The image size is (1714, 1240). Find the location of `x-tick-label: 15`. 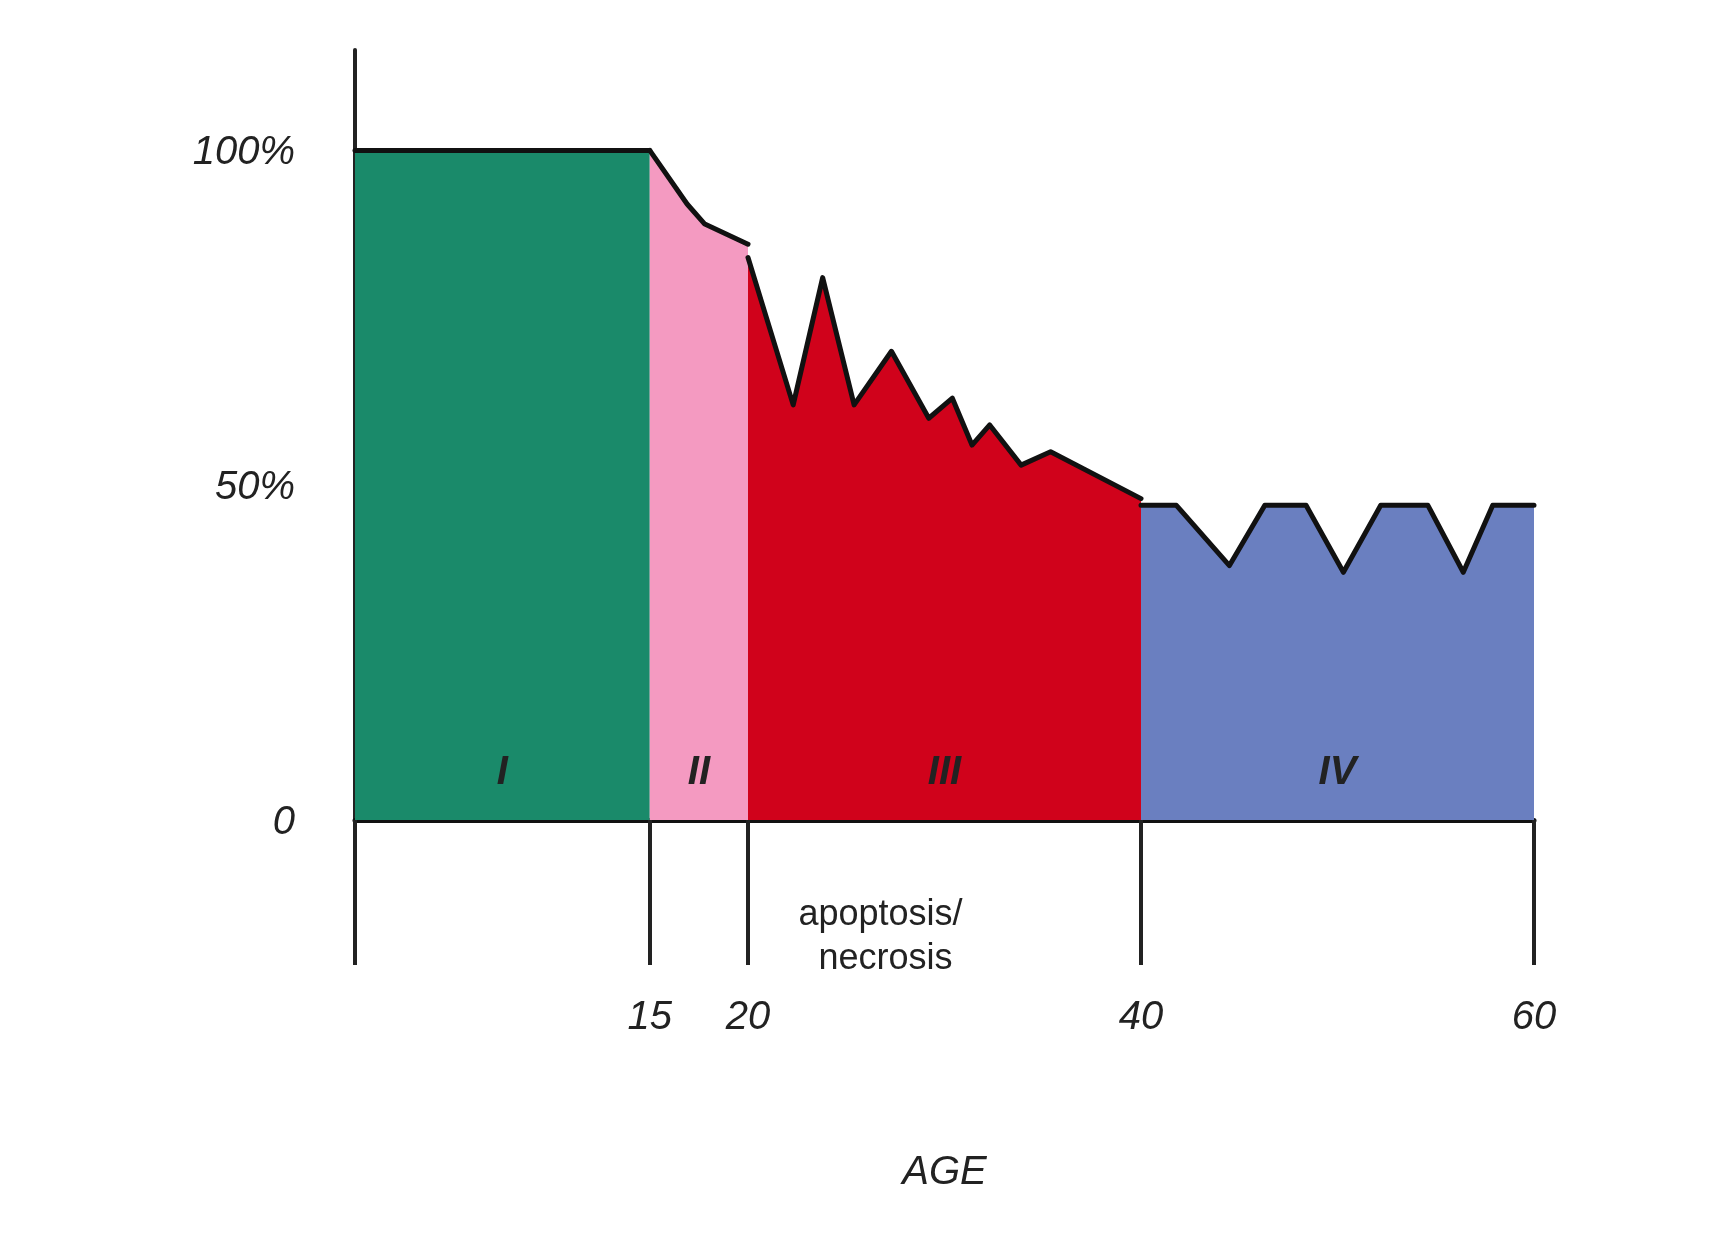

x-tick-label: 15 is located at coordinates (650, 1015).